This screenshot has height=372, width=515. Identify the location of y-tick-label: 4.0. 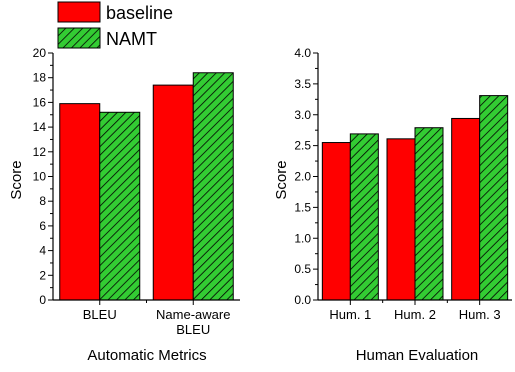
(302, 53).